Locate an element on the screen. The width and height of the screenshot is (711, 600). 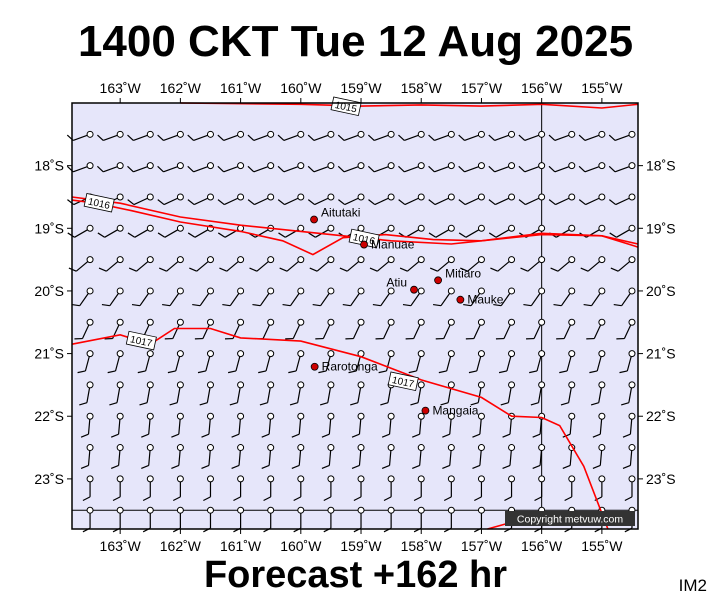
town-marker: Mitiaro is located at coordinates (457, 275).